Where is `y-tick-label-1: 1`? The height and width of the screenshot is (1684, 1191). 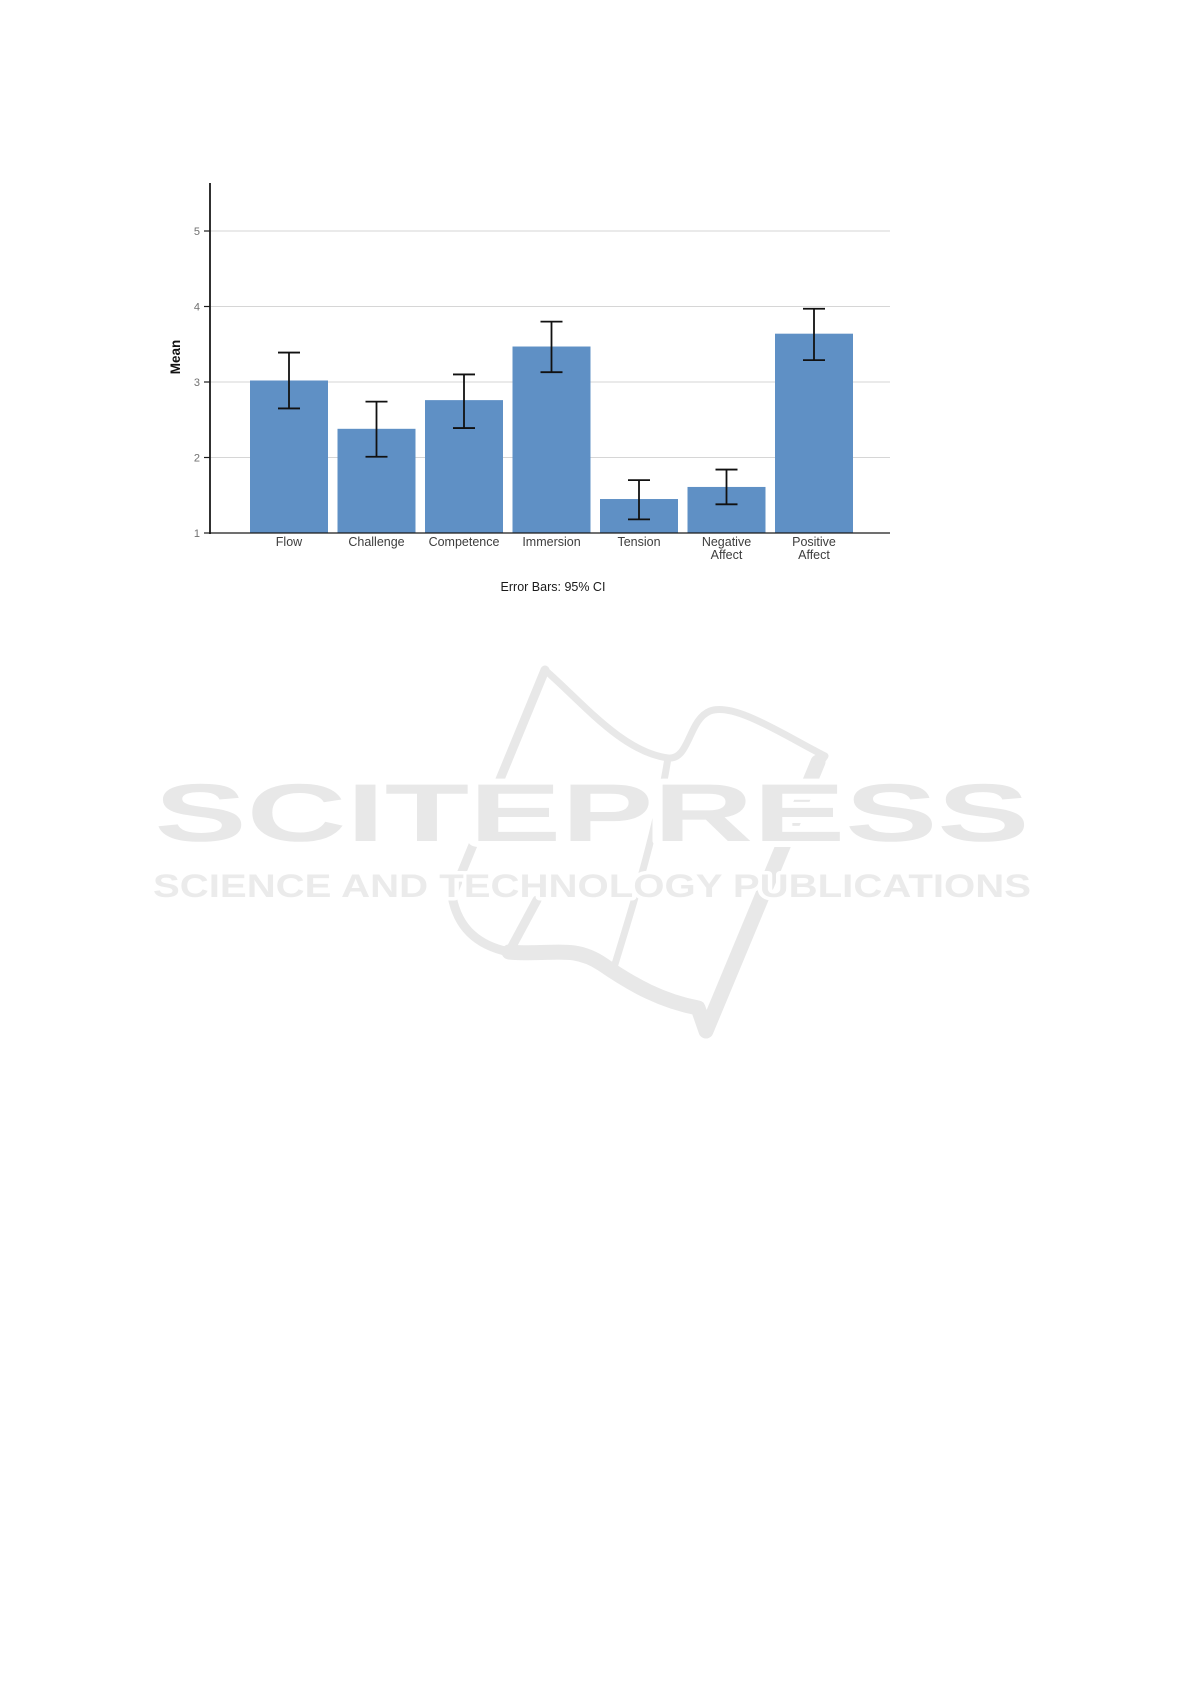 y-tick-label-1: 1 is located at coordinates (197, 534).